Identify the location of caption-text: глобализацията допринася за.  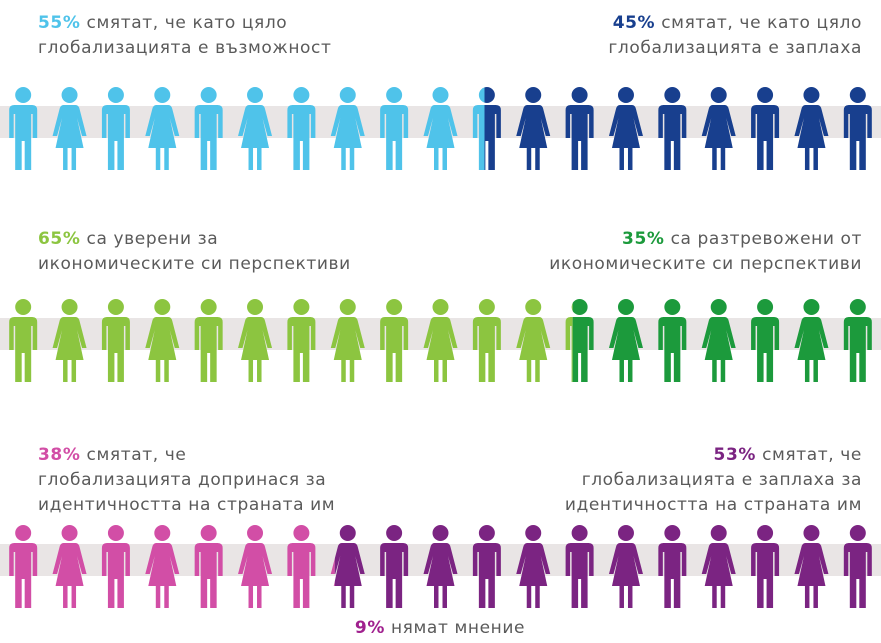
(182, 480).